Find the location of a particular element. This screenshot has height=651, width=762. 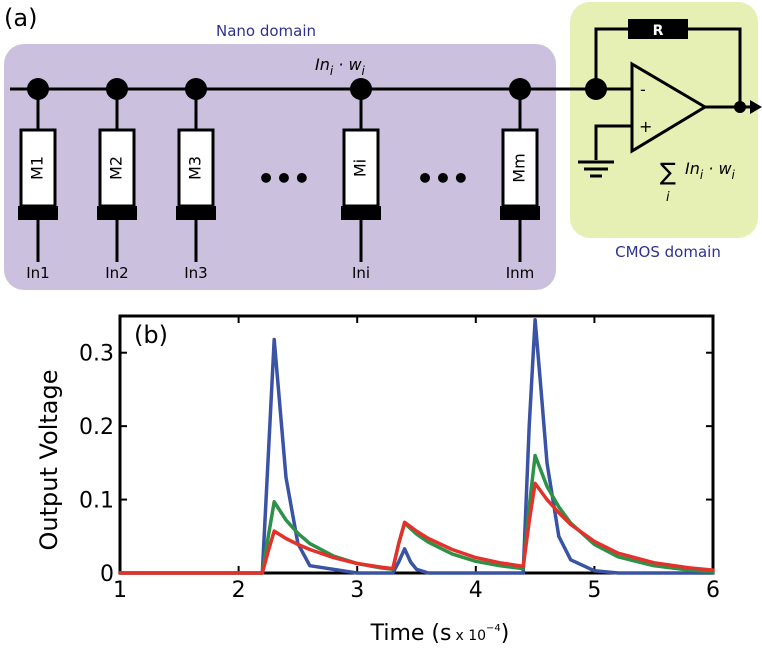

memristor-body-m1 is located at coordinates (38, 168).